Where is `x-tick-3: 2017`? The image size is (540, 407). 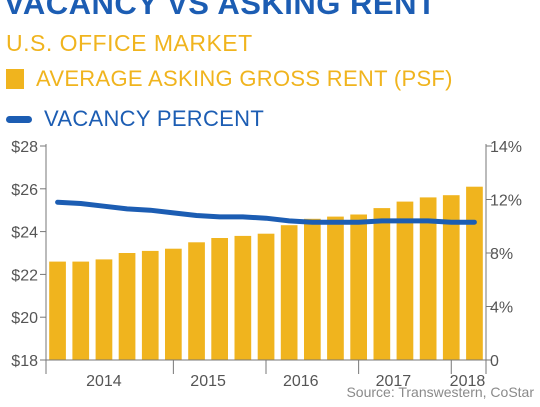
x-tick-3: 2017 is located at coordinates (394, 381).